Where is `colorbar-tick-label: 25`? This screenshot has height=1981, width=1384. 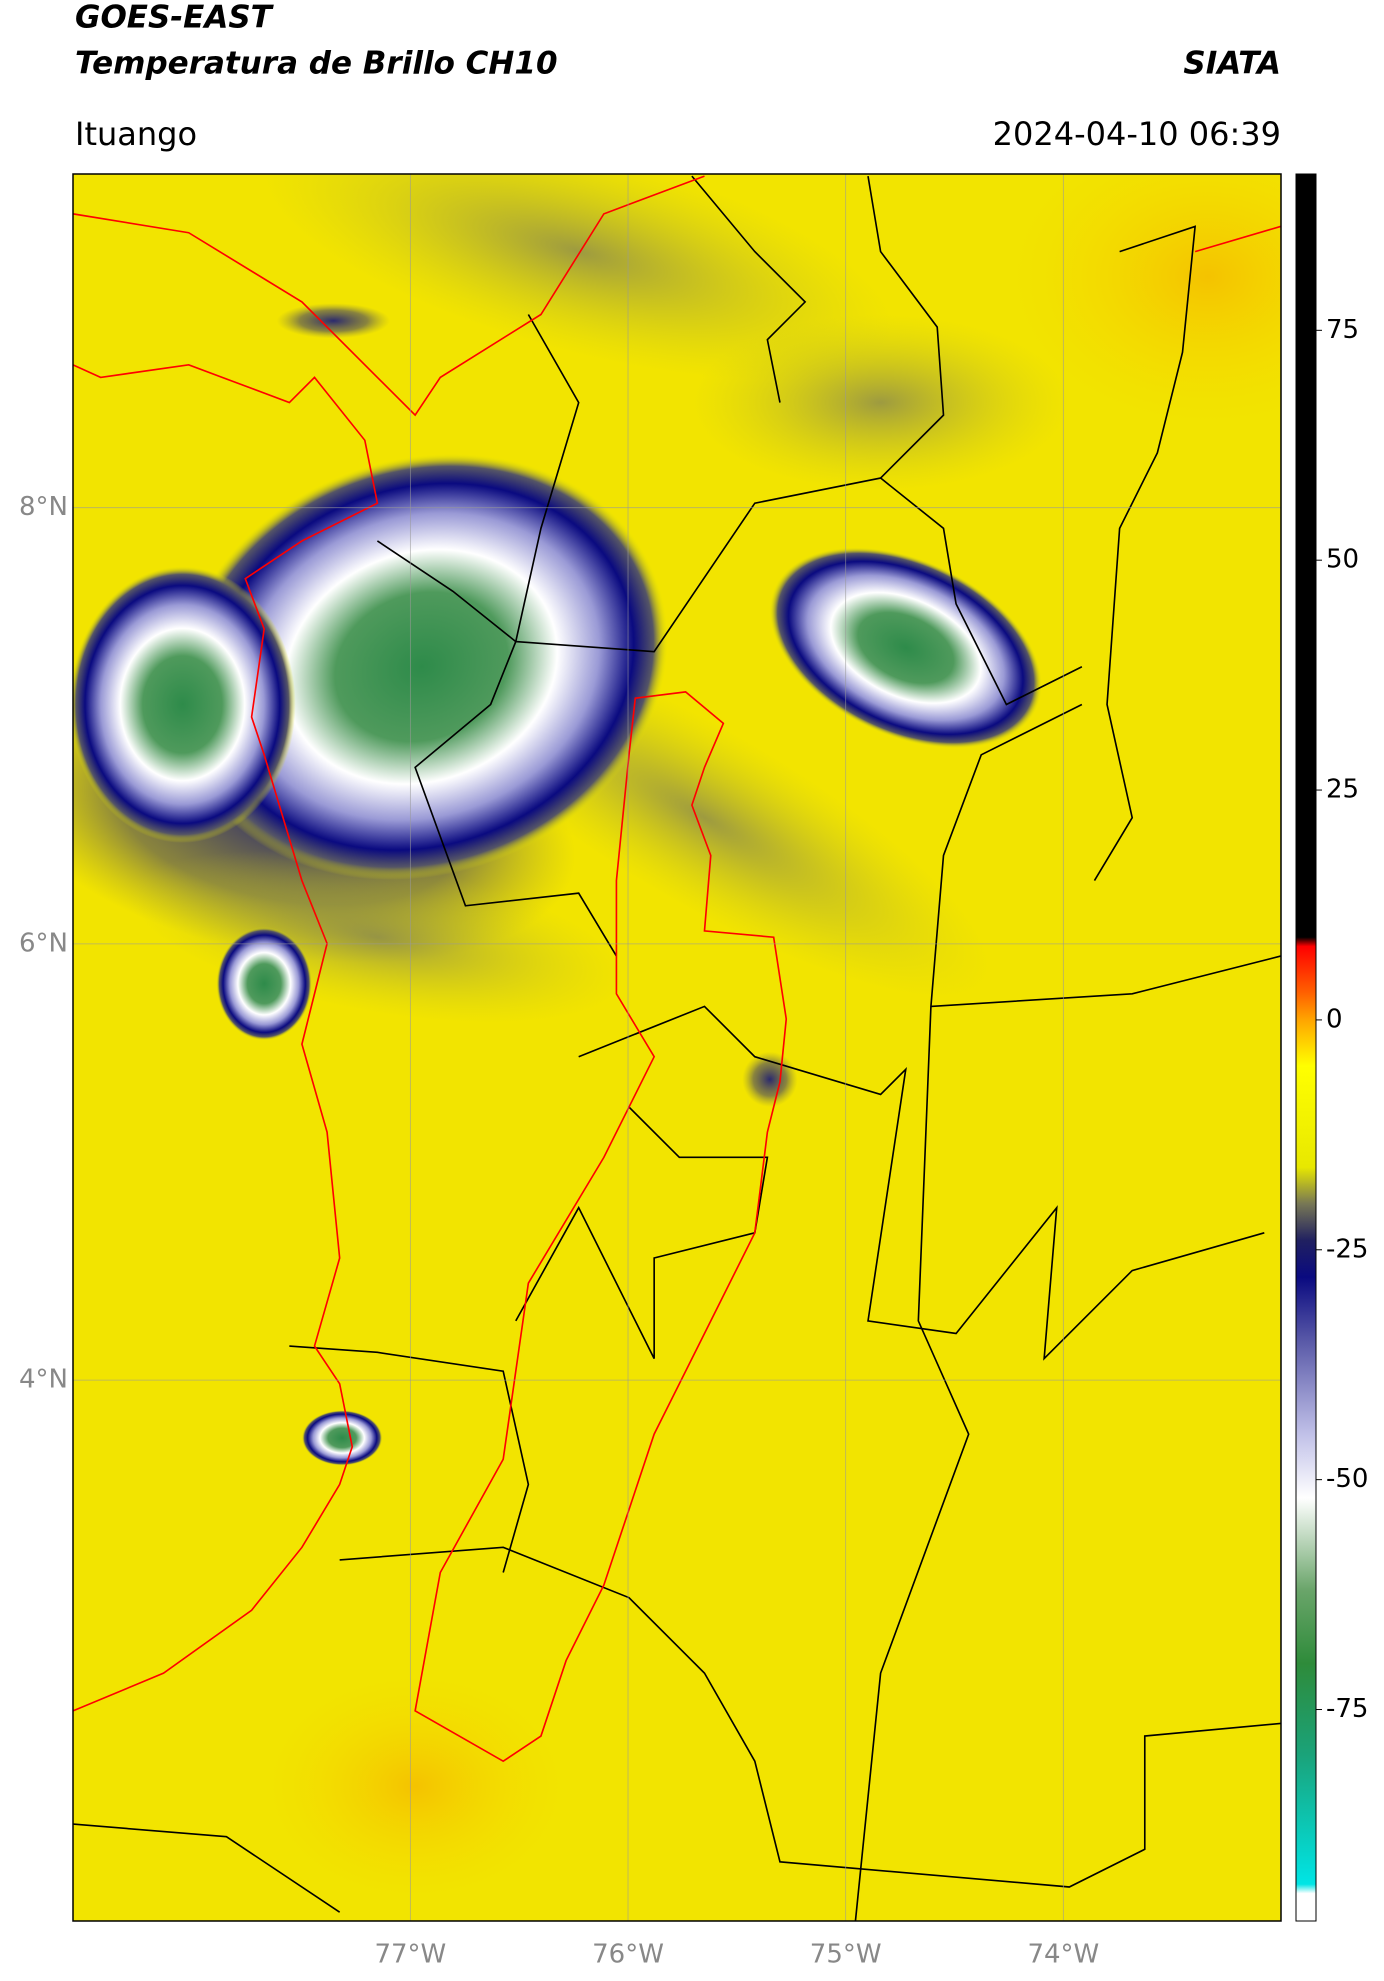 colorbar-tick-label: 25 is located at coordinates (1342, 790).